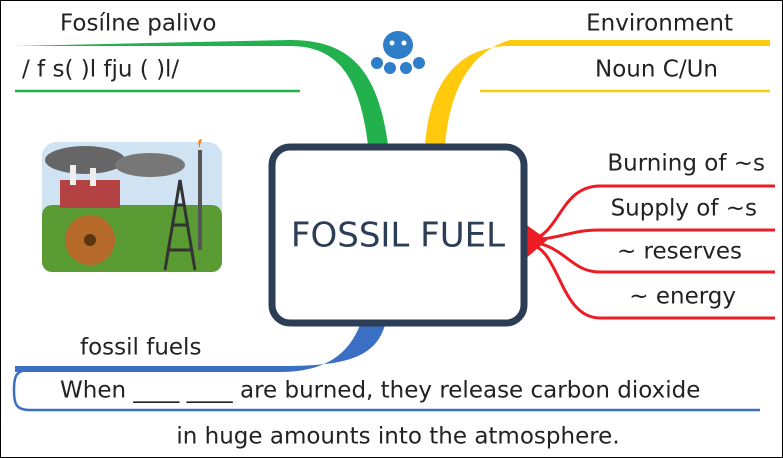 The image size is (783, 458). Describe the element at coordinates (132, 205) in the screenshot. I see `factory-picture` at that location.